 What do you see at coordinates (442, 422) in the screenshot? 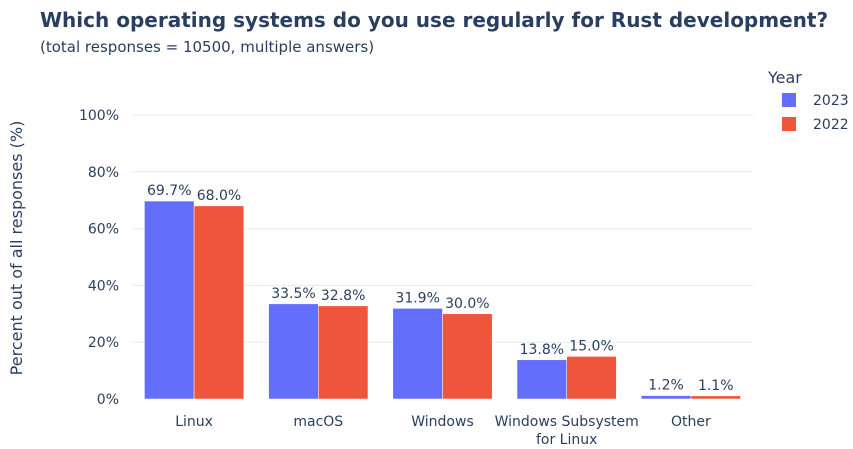
I see `x-tick-label: Windows` at bounding box center [442, 422].